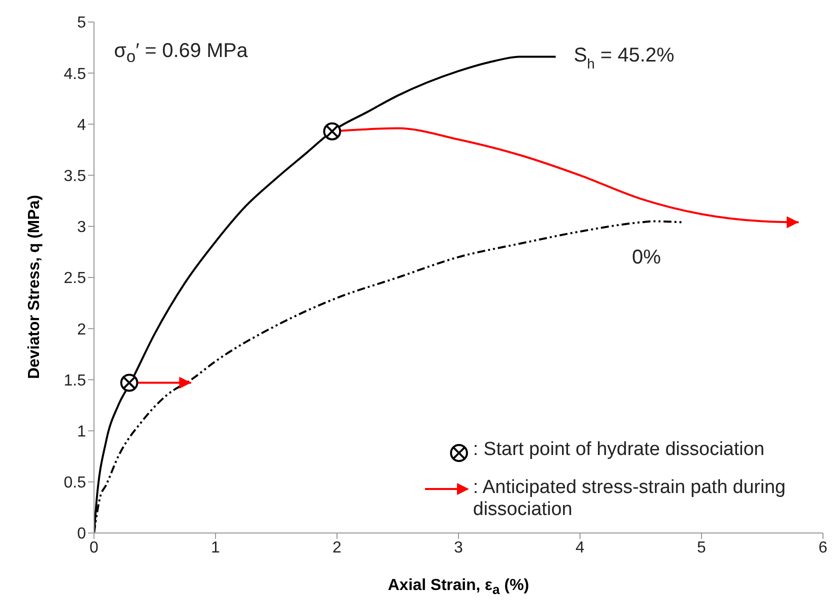  Describe the element at coordinates (647, 257) in the screenshot. I see `series-label: 0%` at that location.